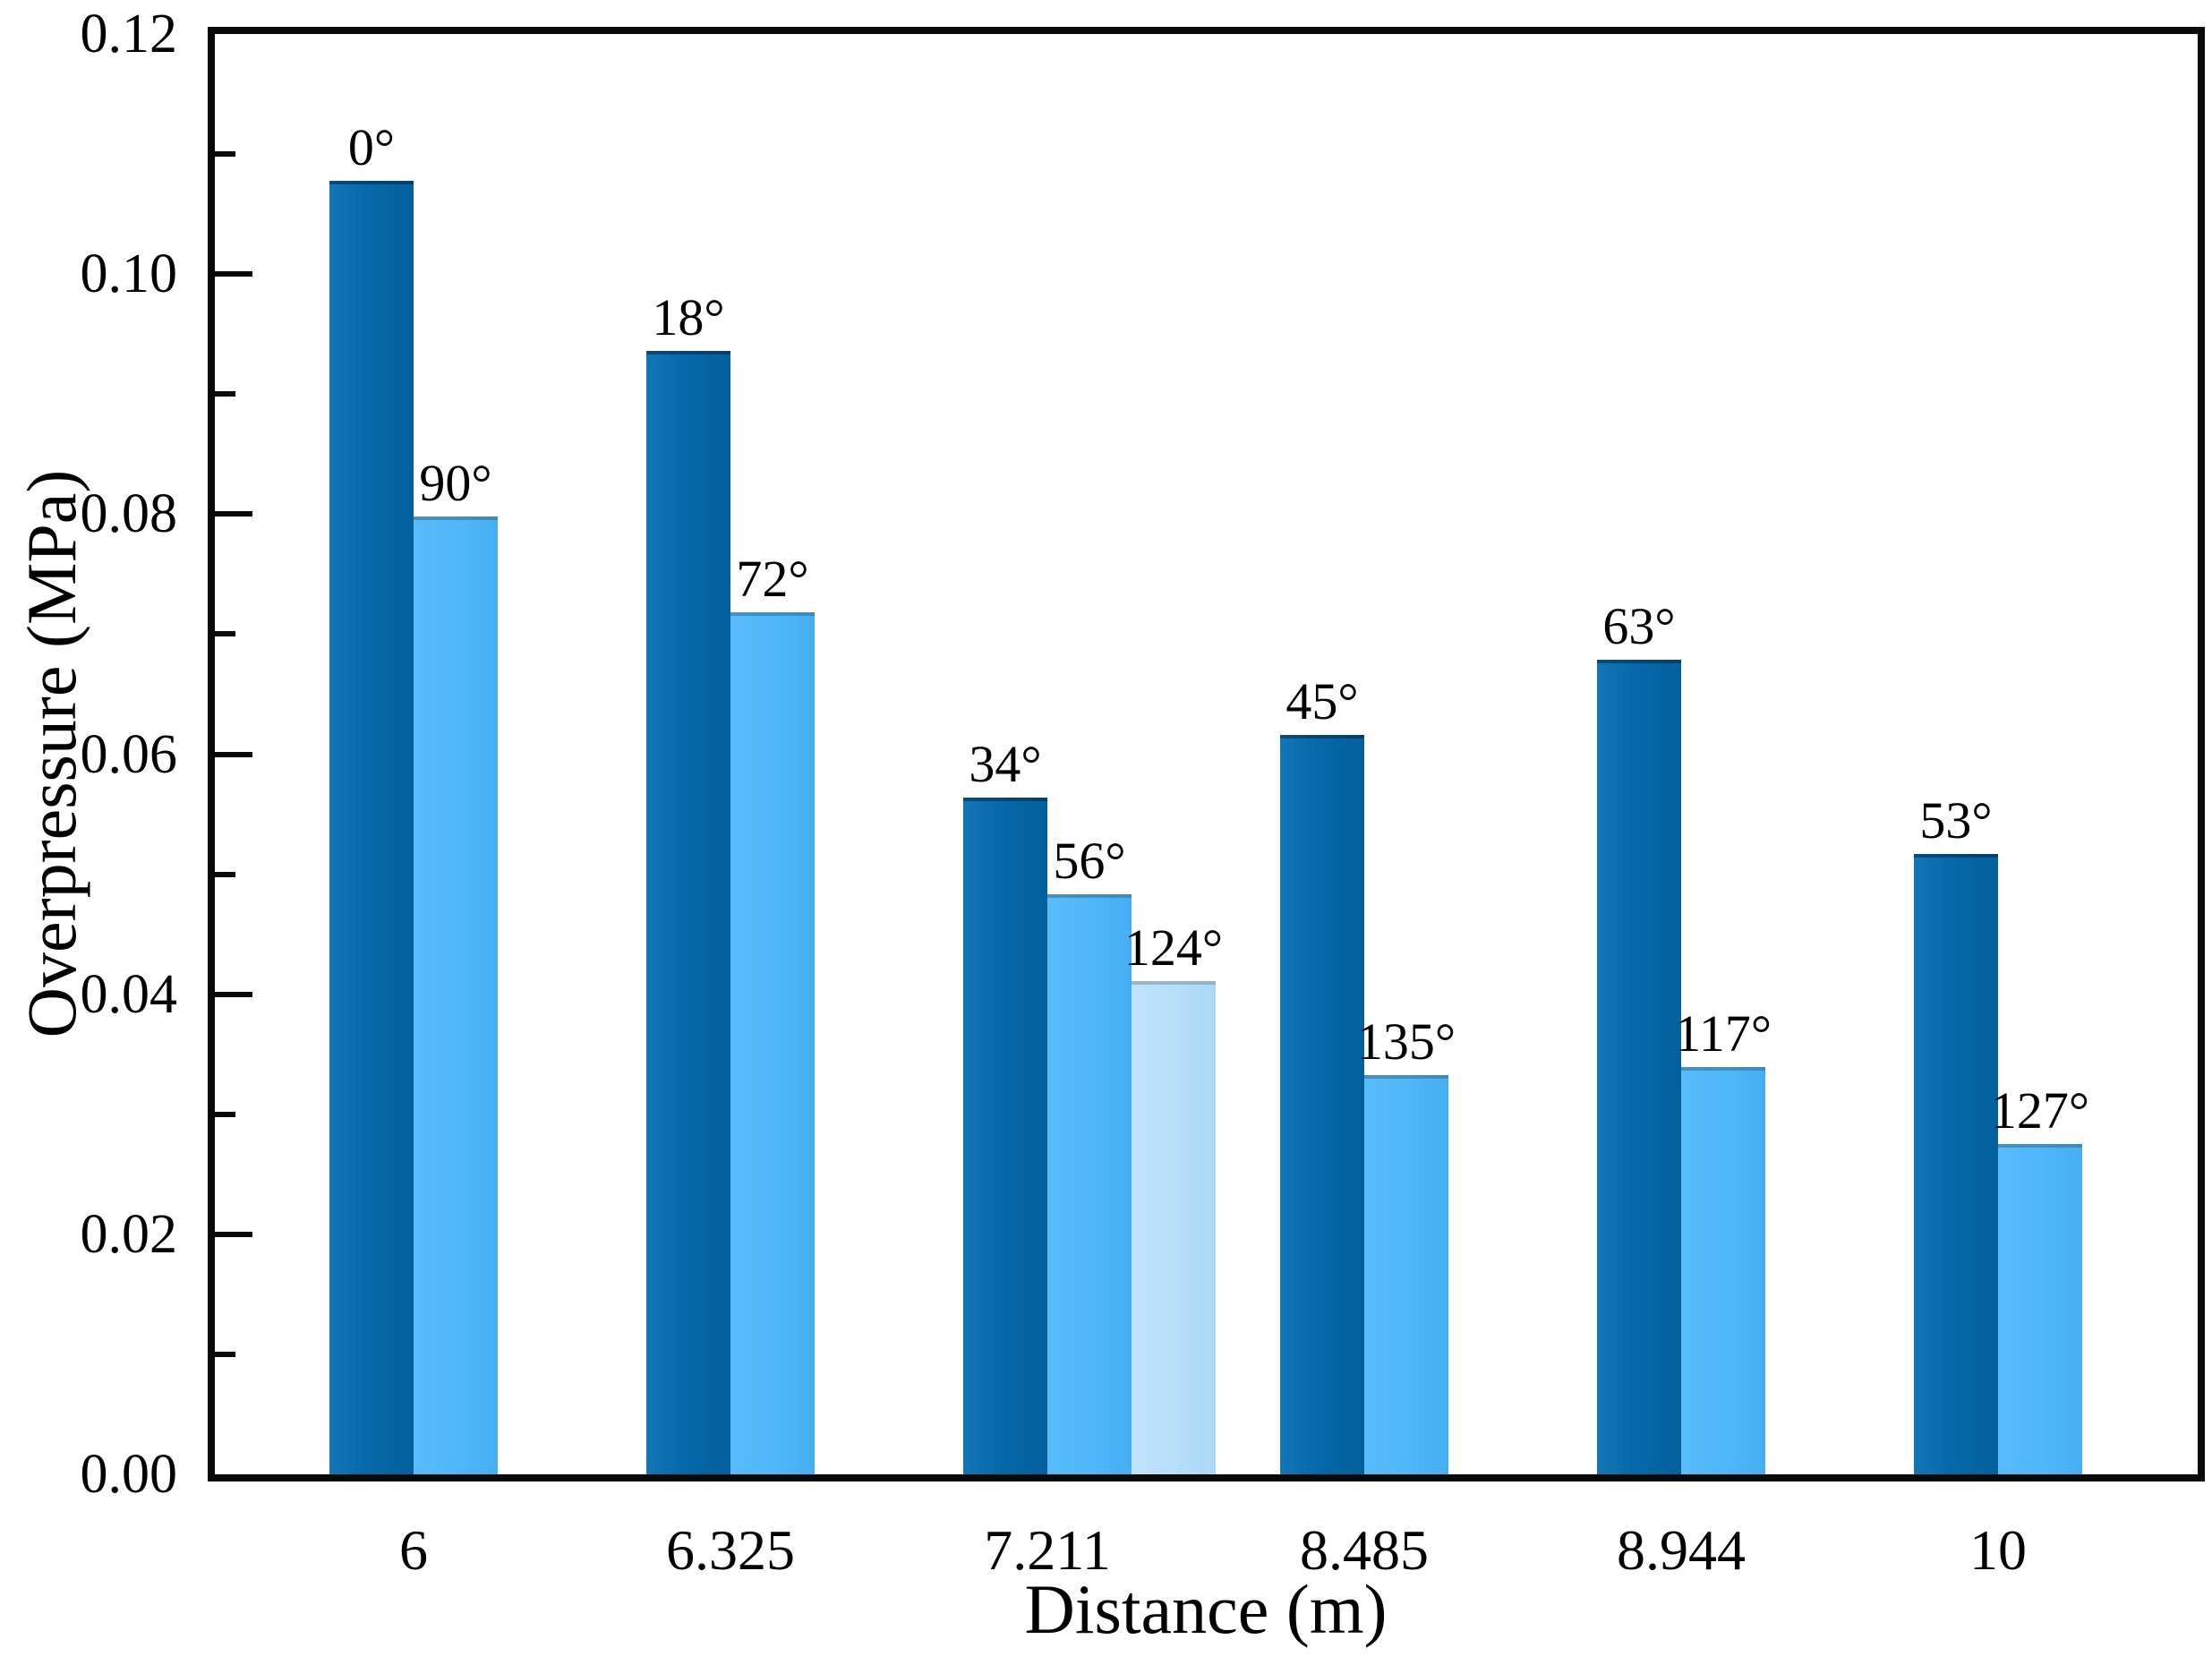 This screenshot has height=1665, width=2212. What do you see at coordinates (1998, 1550) in the screenshot?
I see `x-tick-label-10: 10` at bounding box center [1998, 1550].